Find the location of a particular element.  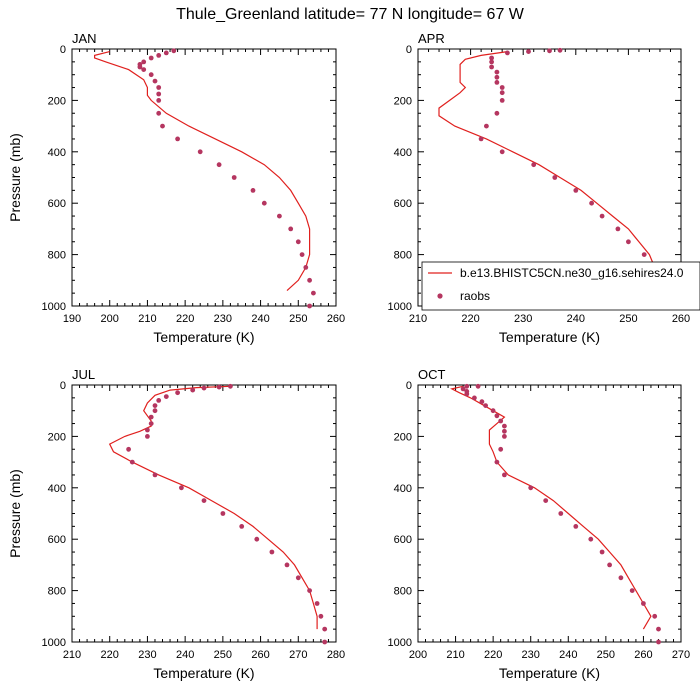

x-tick-label: 190 is located at coordinates (72, 319).